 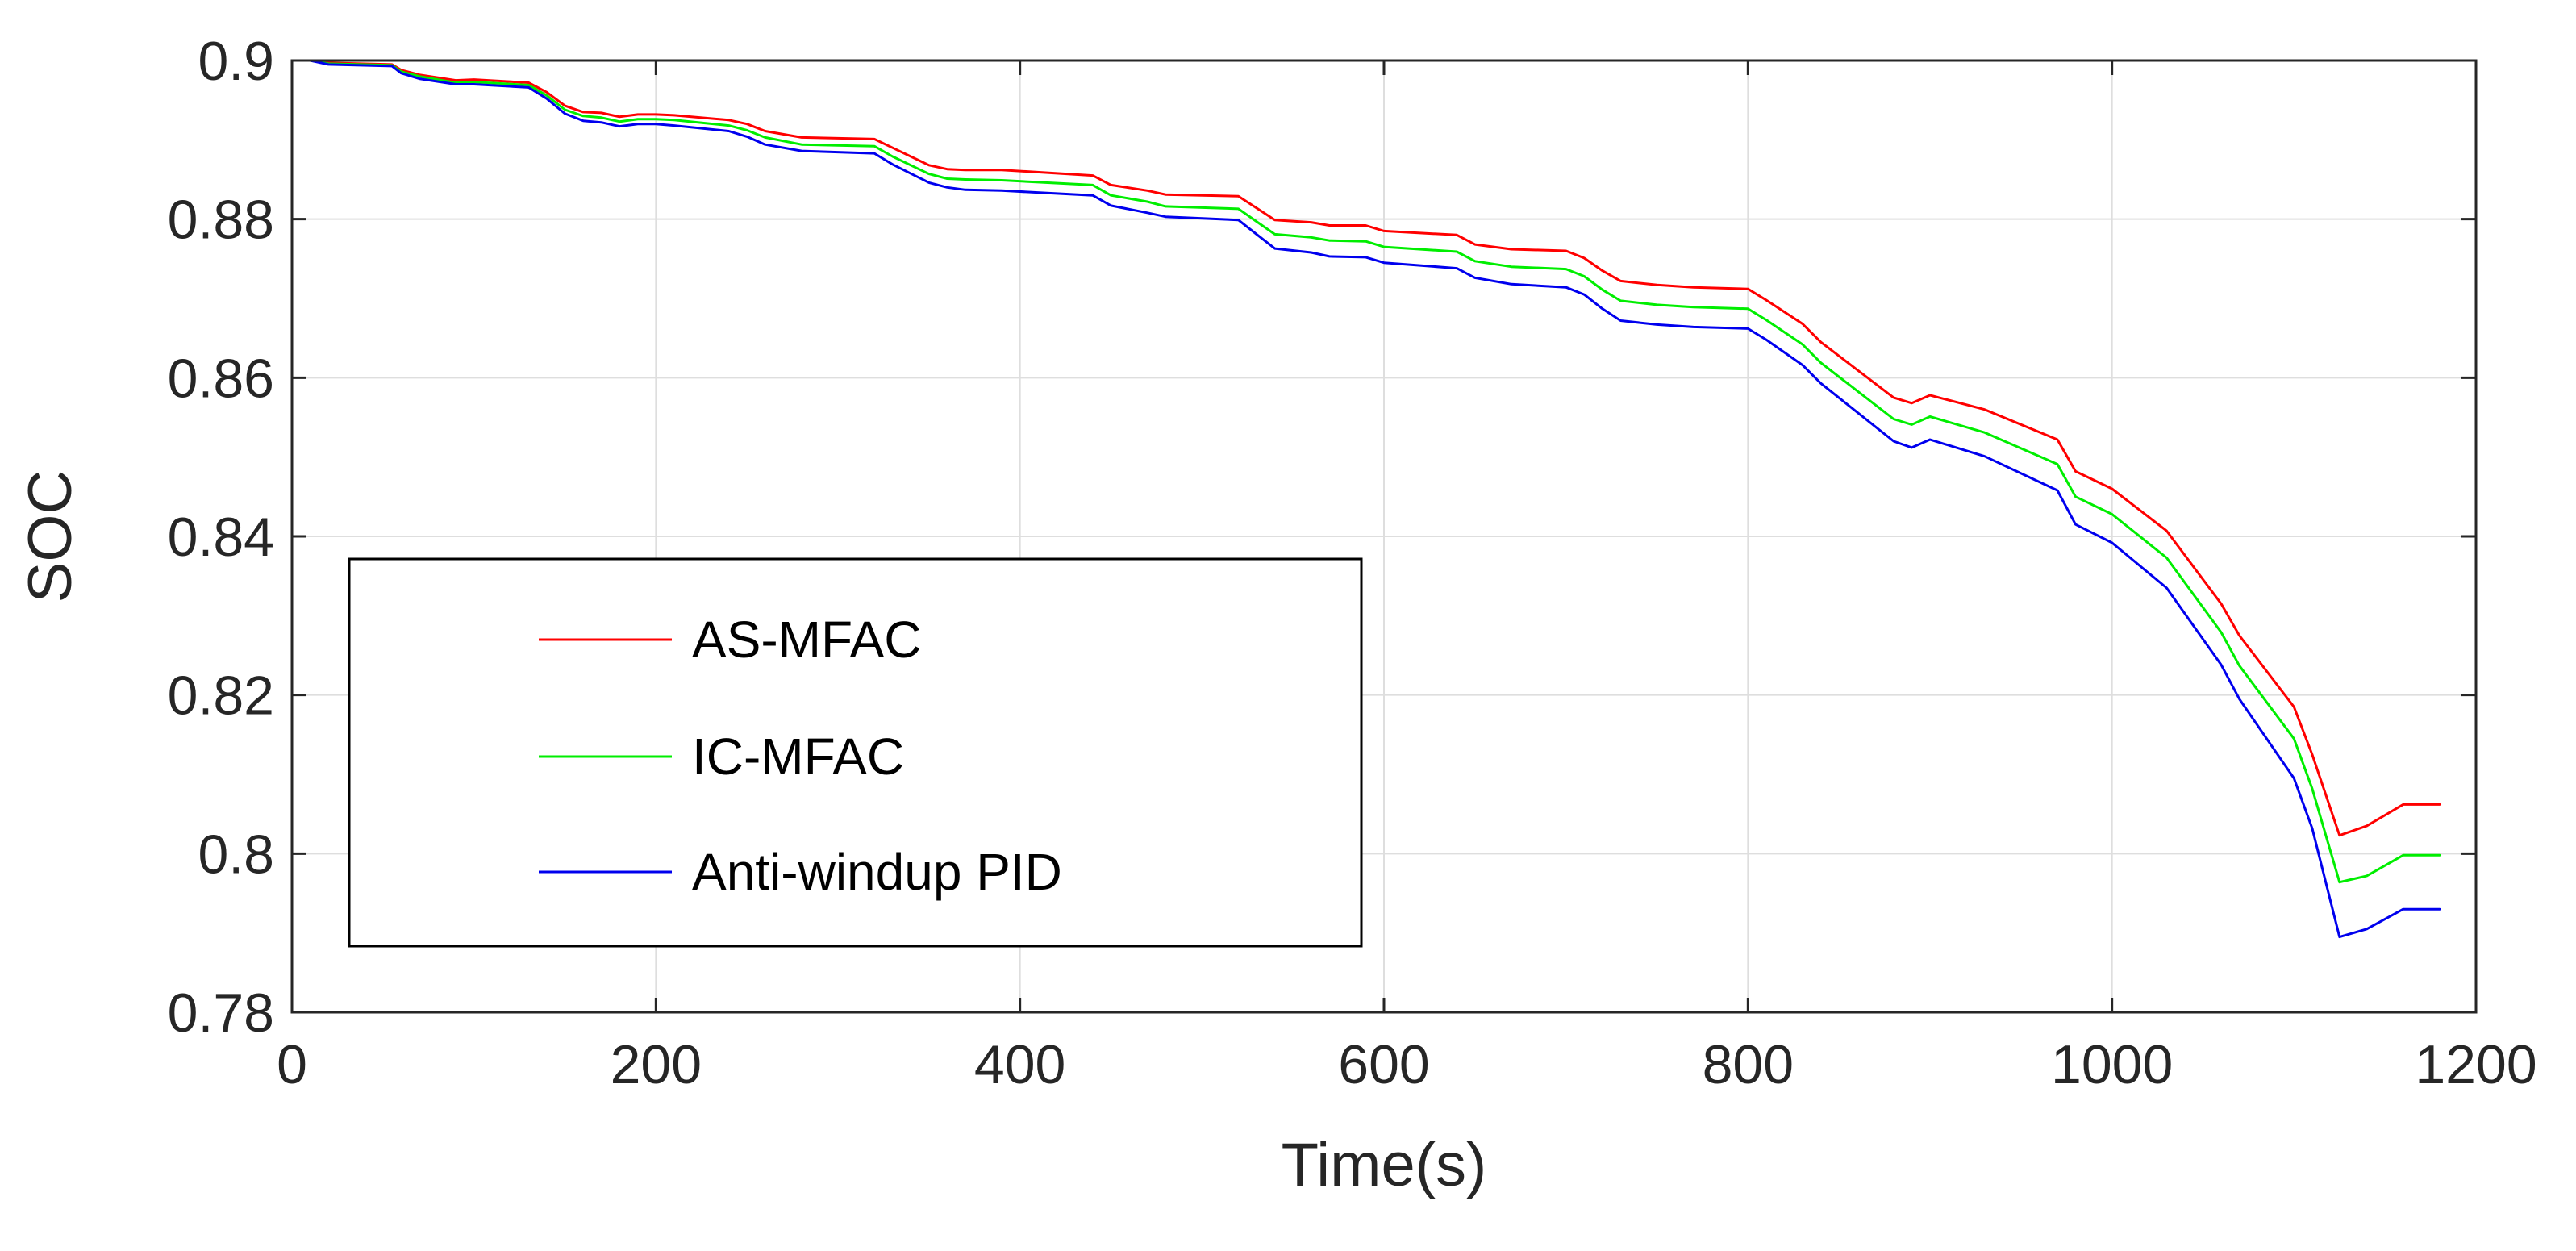 I want to click on x-tick-label: 400, so click(x=1019, y=1064).